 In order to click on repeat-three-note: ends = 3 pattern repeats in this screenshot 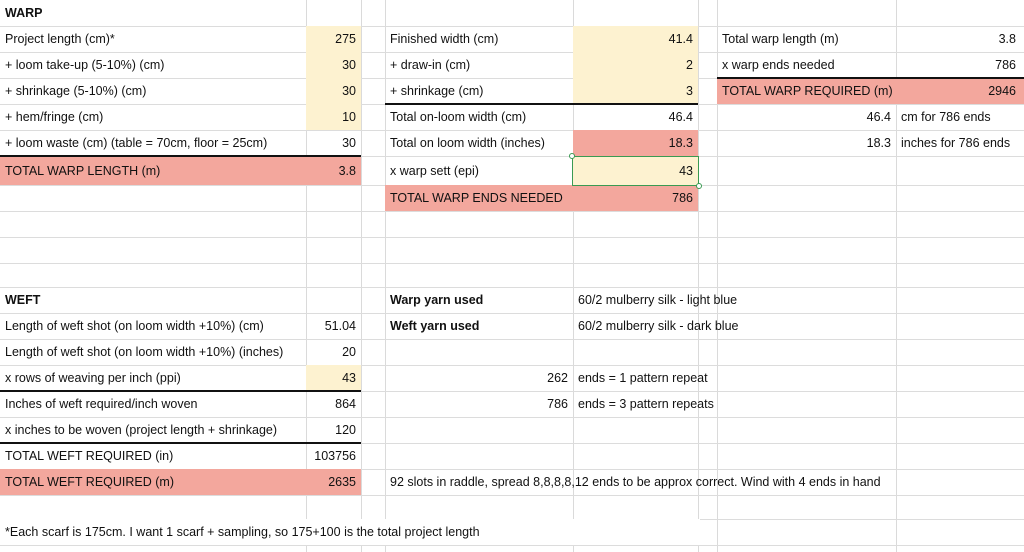, I will do `click(646, 404)`.